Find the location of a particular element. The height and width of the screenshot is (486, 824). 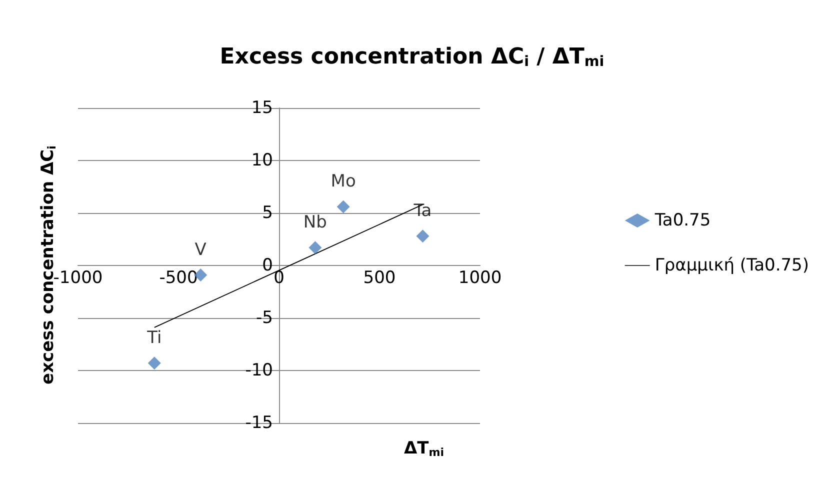

legend-label: Ta0.75 is located at coordinates (682, 220).